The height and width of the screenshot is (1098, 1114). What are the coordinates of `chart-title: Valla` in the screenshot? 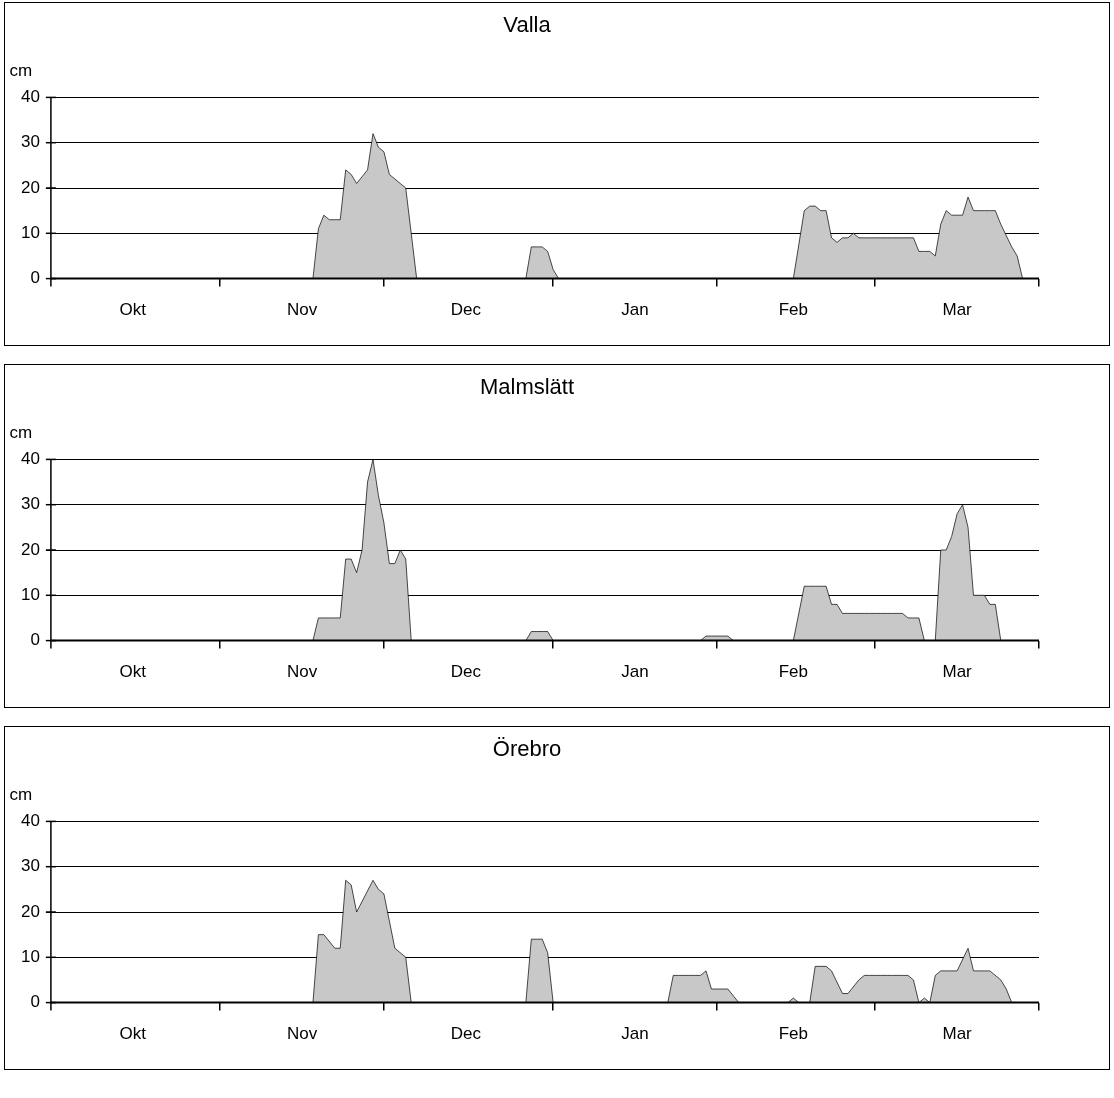 It's located at (527, 25).